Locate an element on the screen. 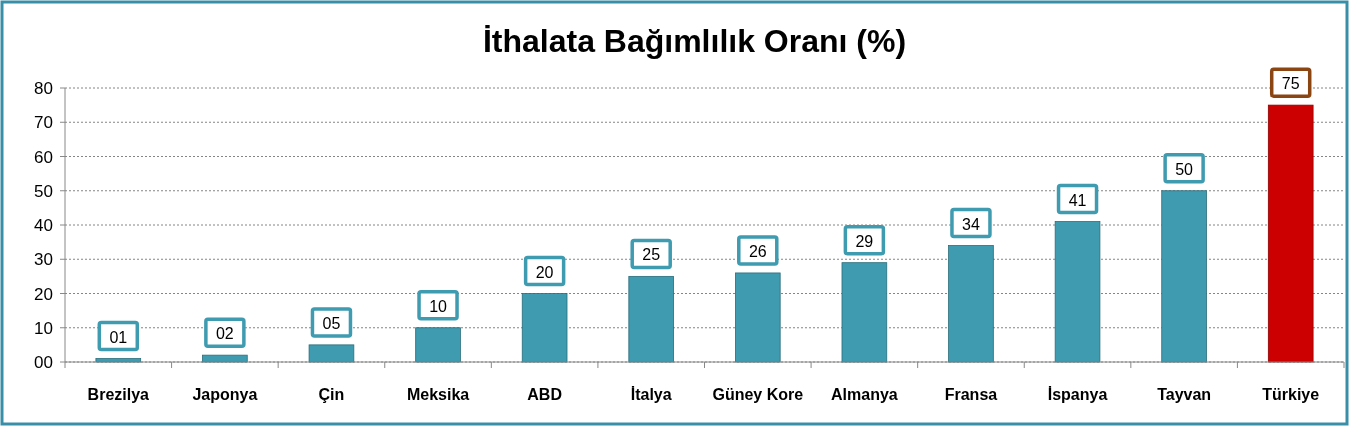 The height and width of the screenshot is (426, 1349). x-tick-label: Çin is located at coordinates (331, 394).